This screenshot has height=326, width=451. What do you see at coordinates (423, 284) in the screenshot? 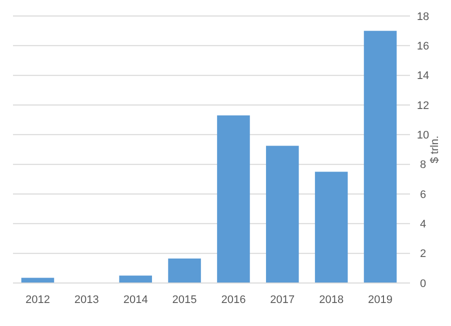
I see `y-tick-label: 0` at bounding box center [423, 284].